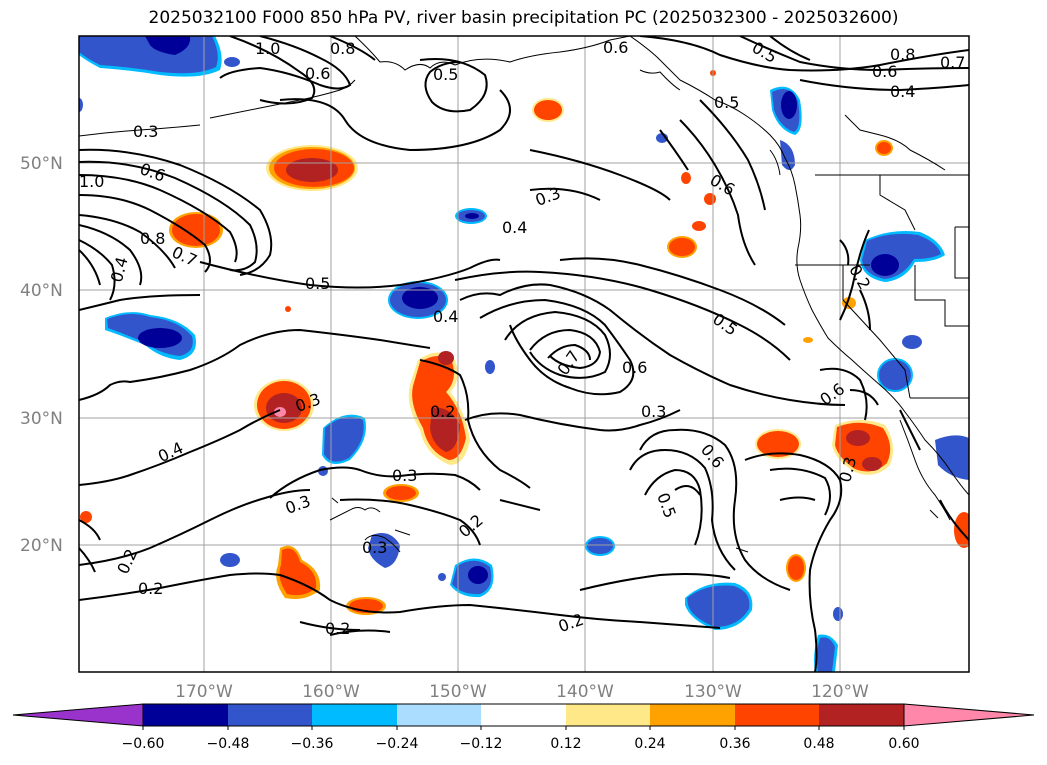 The height and width of the screenshot is (765, 1047). Describe the element at coordinates (903, 744) in the screenshot. I see `colorbar-tick-label: 0.60` at that location.